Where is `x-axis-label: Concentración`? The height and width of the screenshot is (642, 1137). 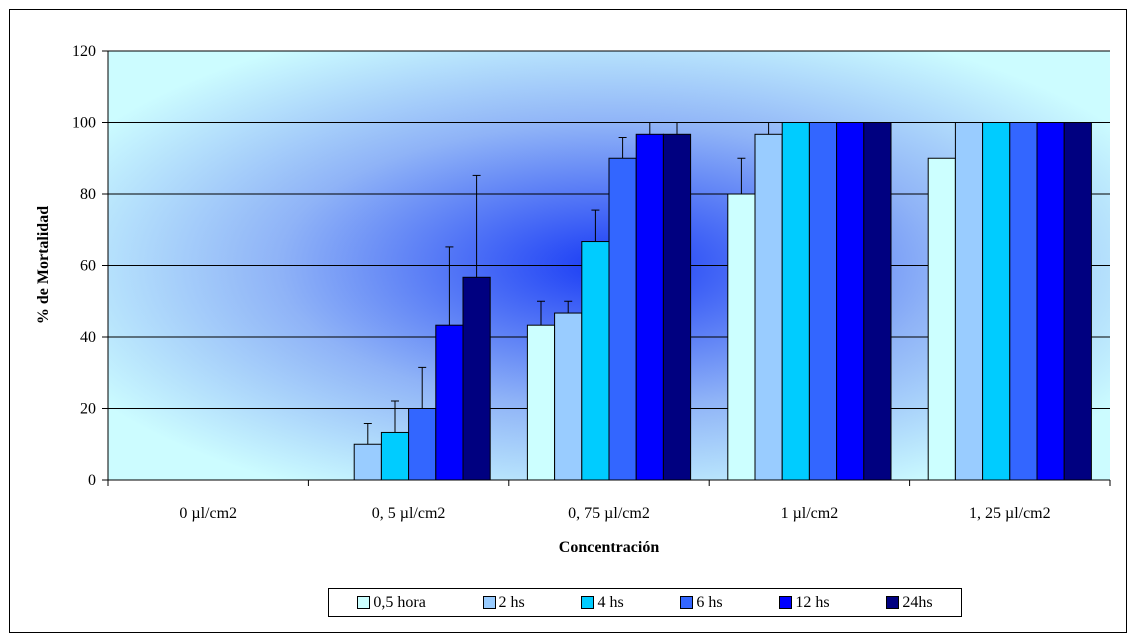 x-axis-label: Concentración is located at coordinates (609, 547).